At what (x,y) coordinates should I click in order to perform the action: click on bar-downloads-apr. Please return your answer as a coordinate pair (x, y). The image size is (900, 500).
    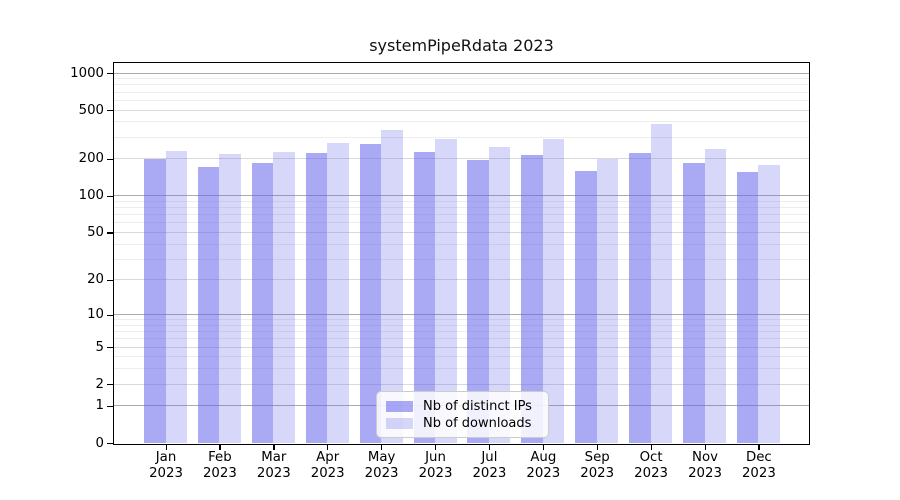
    Looking at the image, I should click on (338, 292).